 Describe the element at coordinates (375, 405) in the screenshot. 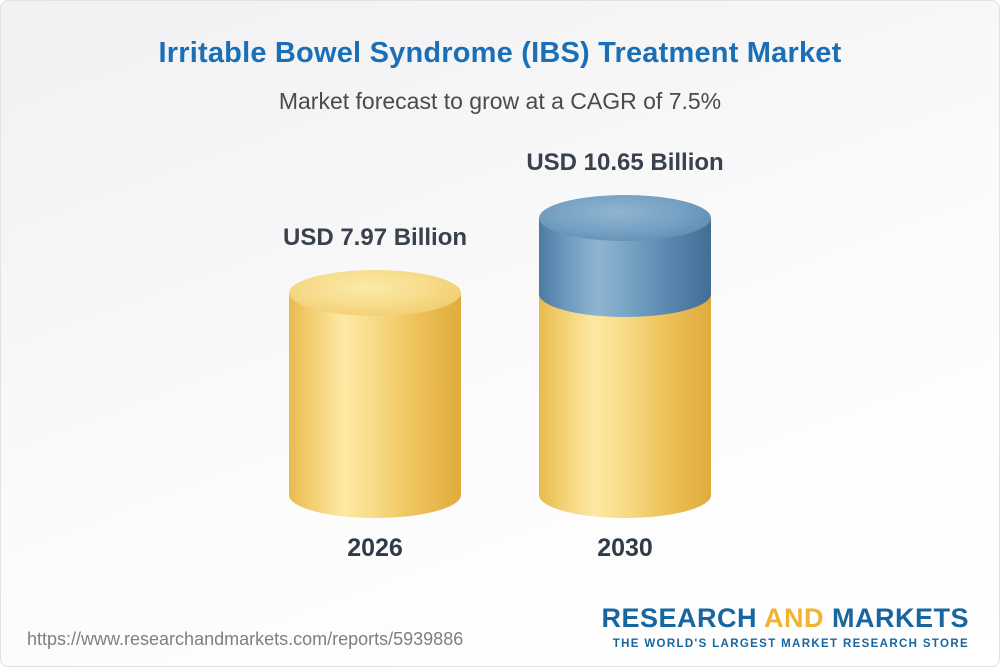

I see `cylinder-2026-body` at that location.